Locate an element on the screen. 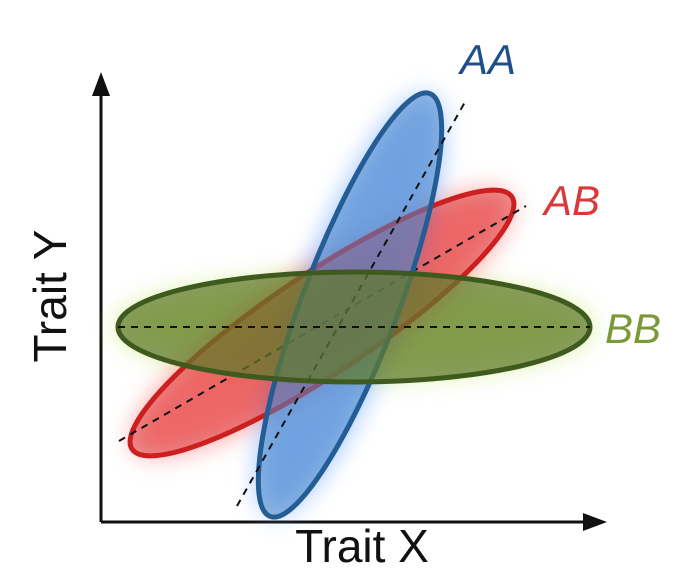 The height and width of the screenshot is (568, 676). ab-label: AB is located at coordinates (570, 200).